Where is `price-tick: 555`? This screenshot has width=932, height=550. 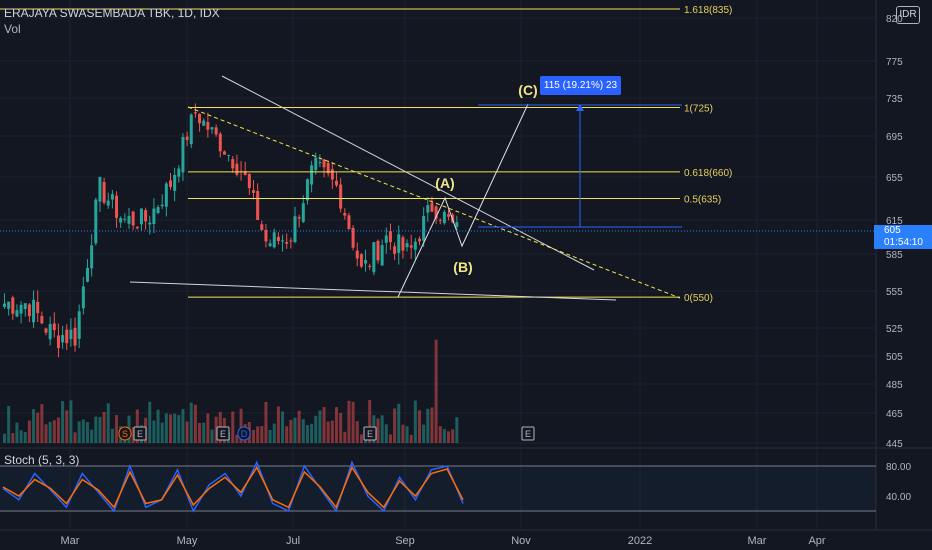
price-tick: 555 is located at coordinates (894, 292).